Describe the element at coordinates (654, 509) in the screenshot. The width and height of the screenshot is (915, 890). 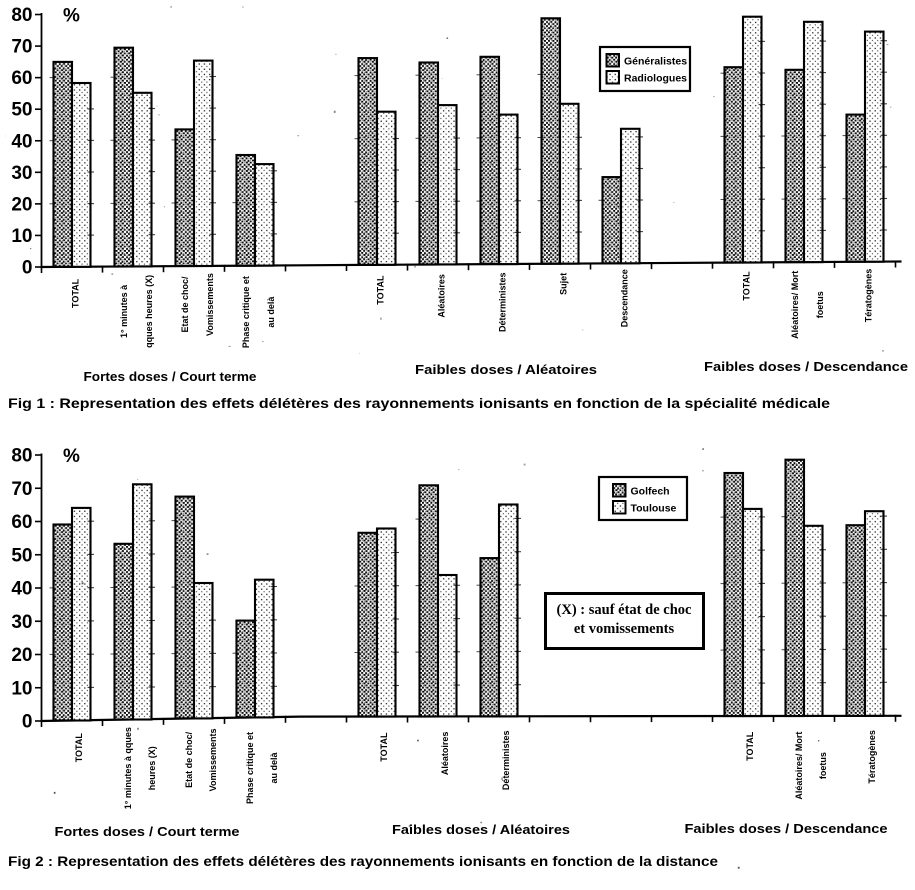
I see `svg-text: Toulouse` at that location.